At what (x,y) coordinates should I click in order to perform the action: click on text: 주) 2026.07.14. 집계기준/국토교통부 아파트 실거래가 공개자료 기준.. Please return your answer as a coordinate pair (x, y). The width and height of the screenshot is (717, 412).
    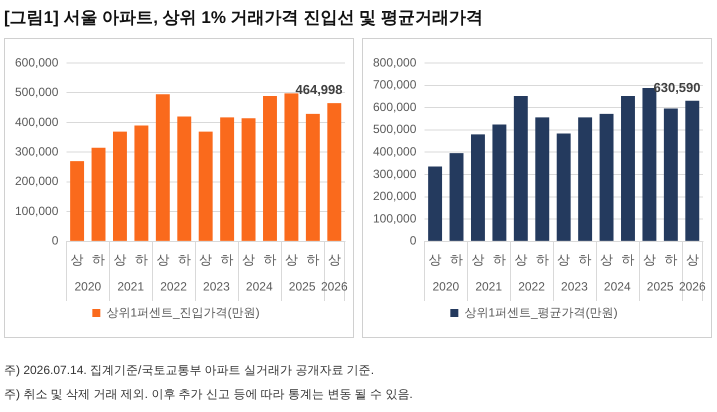
    Looking at the image, I should click on (190, 370).